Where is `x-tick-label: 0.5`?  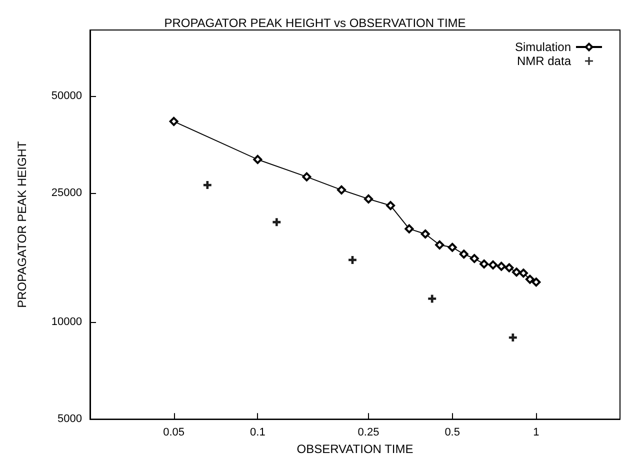
x-tick-label: 0.5 is located at coordinates (452, 432).